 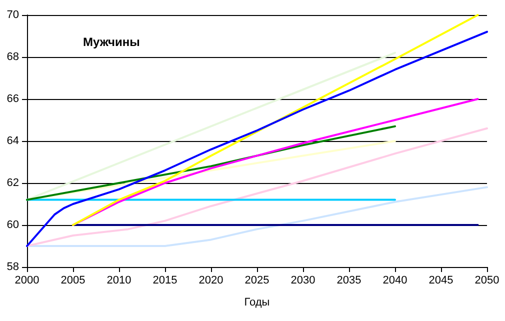 I want to click on y-tick-label: 70, so click(x=12, y=15).